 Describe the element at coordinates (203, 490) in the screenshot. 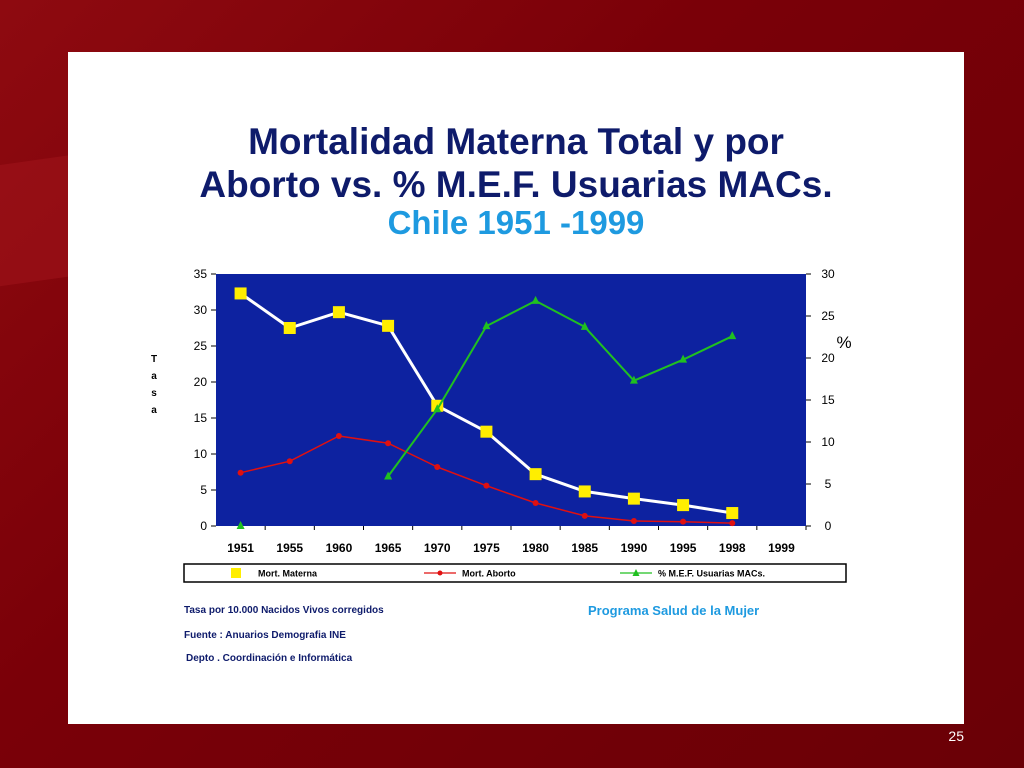

I see `left-axis-tick-label: 5` at that location.